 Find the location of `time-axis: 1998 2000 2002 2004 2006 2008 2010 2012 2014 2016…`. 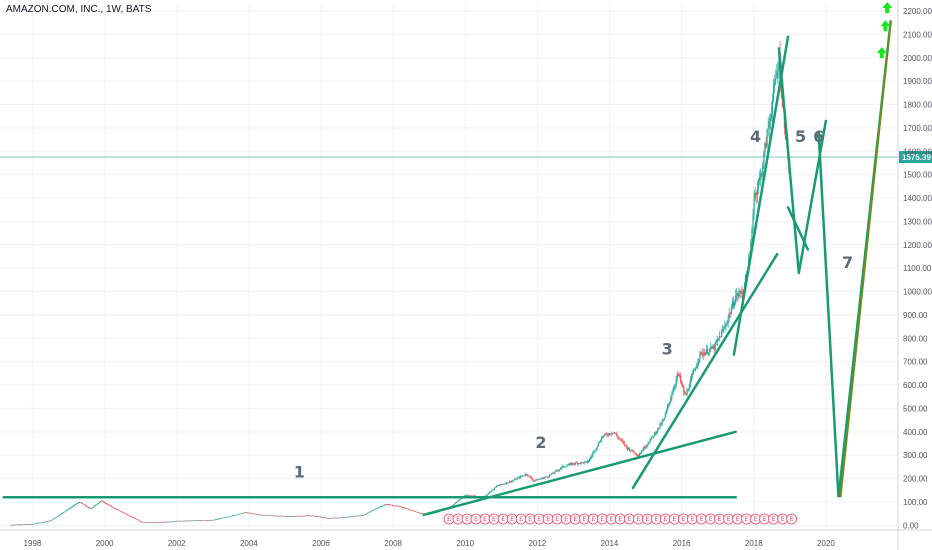

time-axis: 1998 2000 2002 2004 2006 2008 2010 2012 2014 2016… is located at coordinates (466, 538).